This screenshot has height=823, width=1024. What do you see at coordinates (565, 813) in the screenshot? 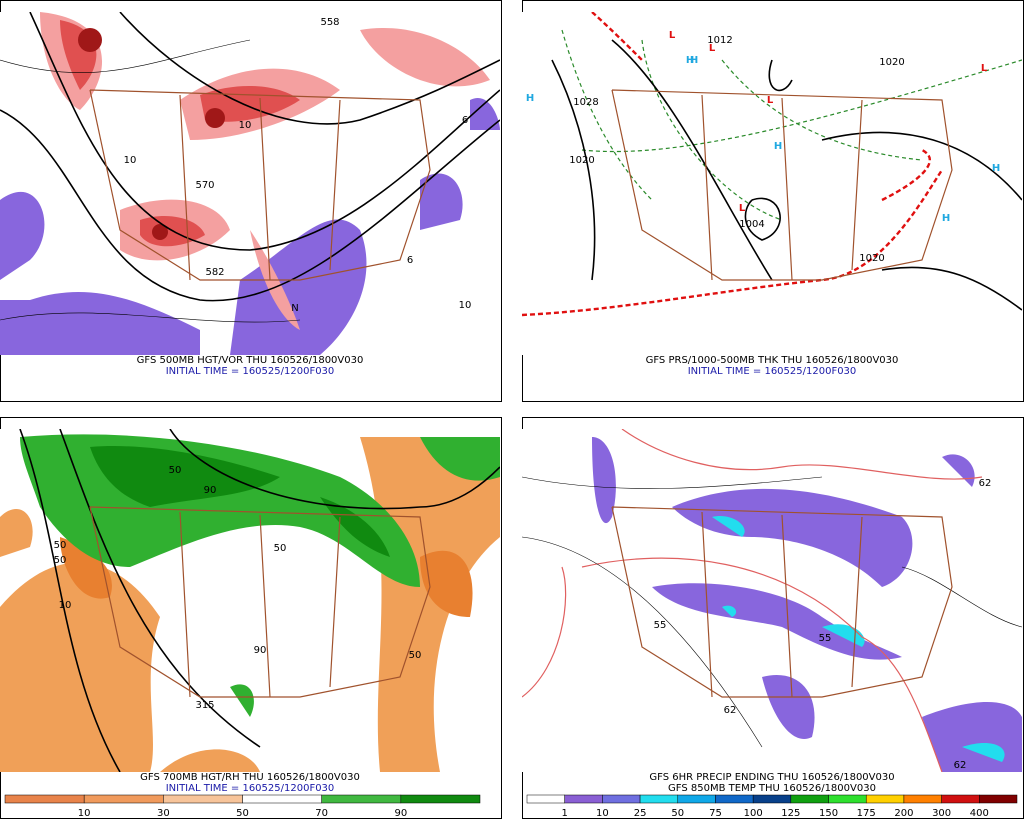
I see `colorbar-label: 1` at bounding box center [565, 813].